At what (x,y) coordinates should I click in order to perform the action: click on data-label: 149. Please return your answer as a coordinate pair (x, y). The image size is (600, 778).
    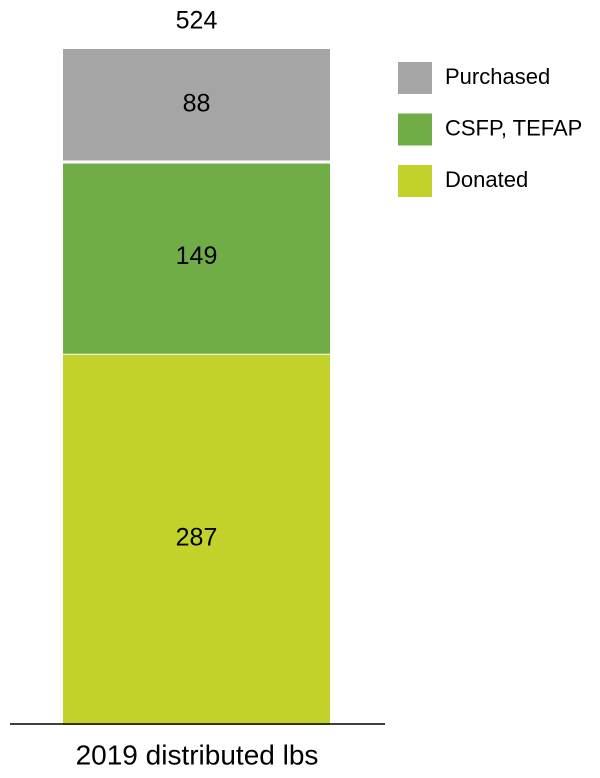
    Looking at the image, I should click on (197, 256).